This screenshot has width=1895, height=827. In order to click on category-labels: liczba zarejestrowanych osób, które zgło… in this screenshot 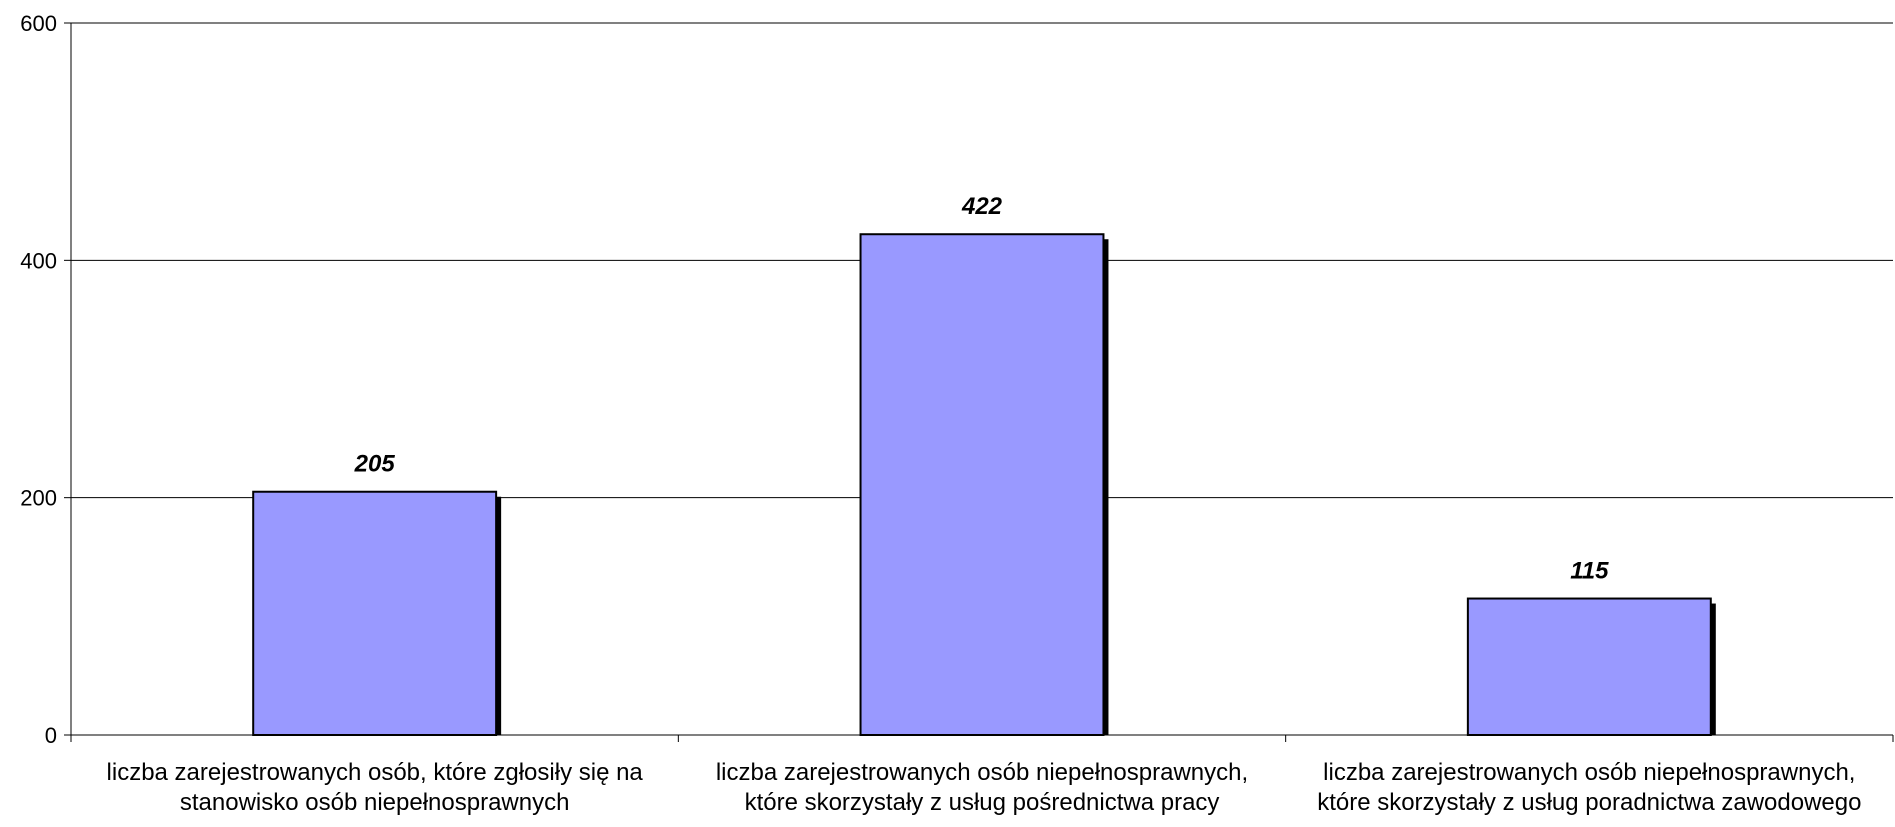, I will do `click(984, 787)`.